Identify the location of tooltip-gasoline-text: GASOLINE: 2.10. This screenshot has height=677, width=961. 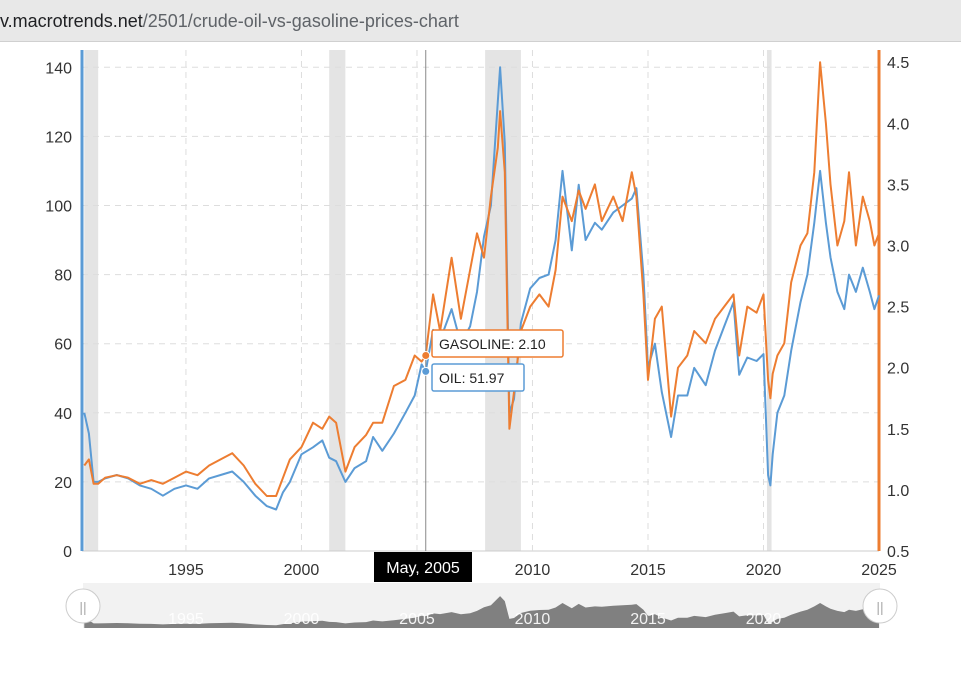
(492, 344).